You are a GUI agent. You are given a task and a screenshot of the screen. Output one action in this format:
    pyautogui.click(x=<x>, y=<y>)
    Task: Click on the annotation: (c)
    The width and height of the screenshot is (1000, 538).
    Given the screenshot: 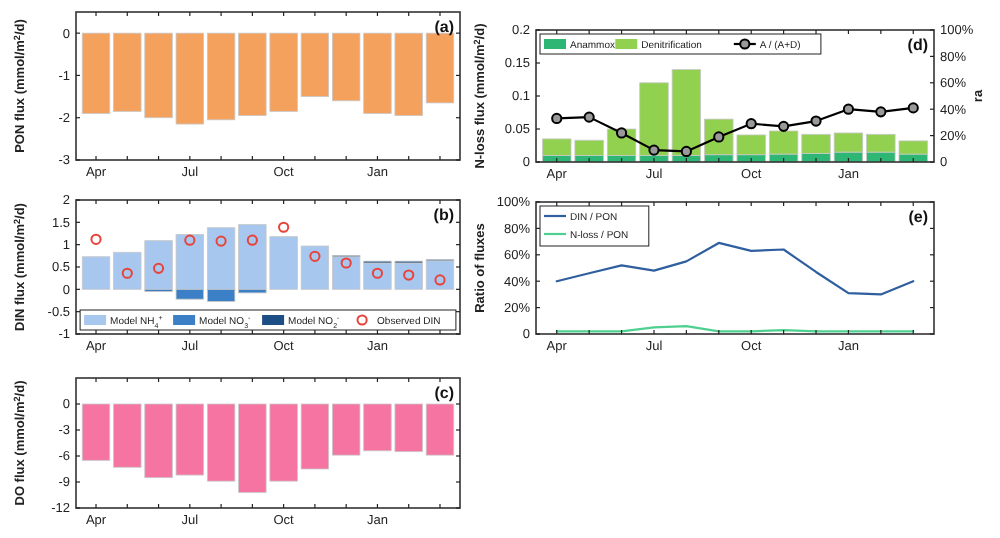 What is the action you would take?
    pyautogui.click(x=444, y=393)
    